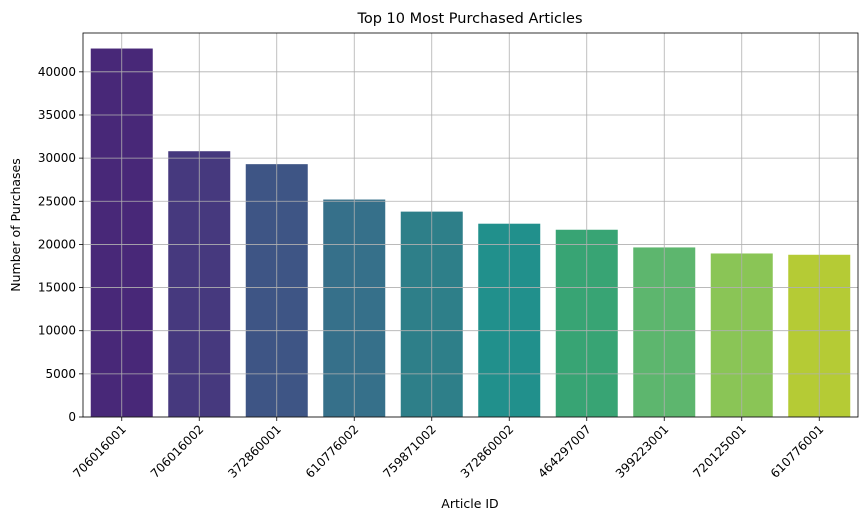 This screenshot has width=868, height=522. What do you see at coordinates (72, 417) in the screenshot?
I see `y-tick-label: 0` at bounding box center [72, 417].